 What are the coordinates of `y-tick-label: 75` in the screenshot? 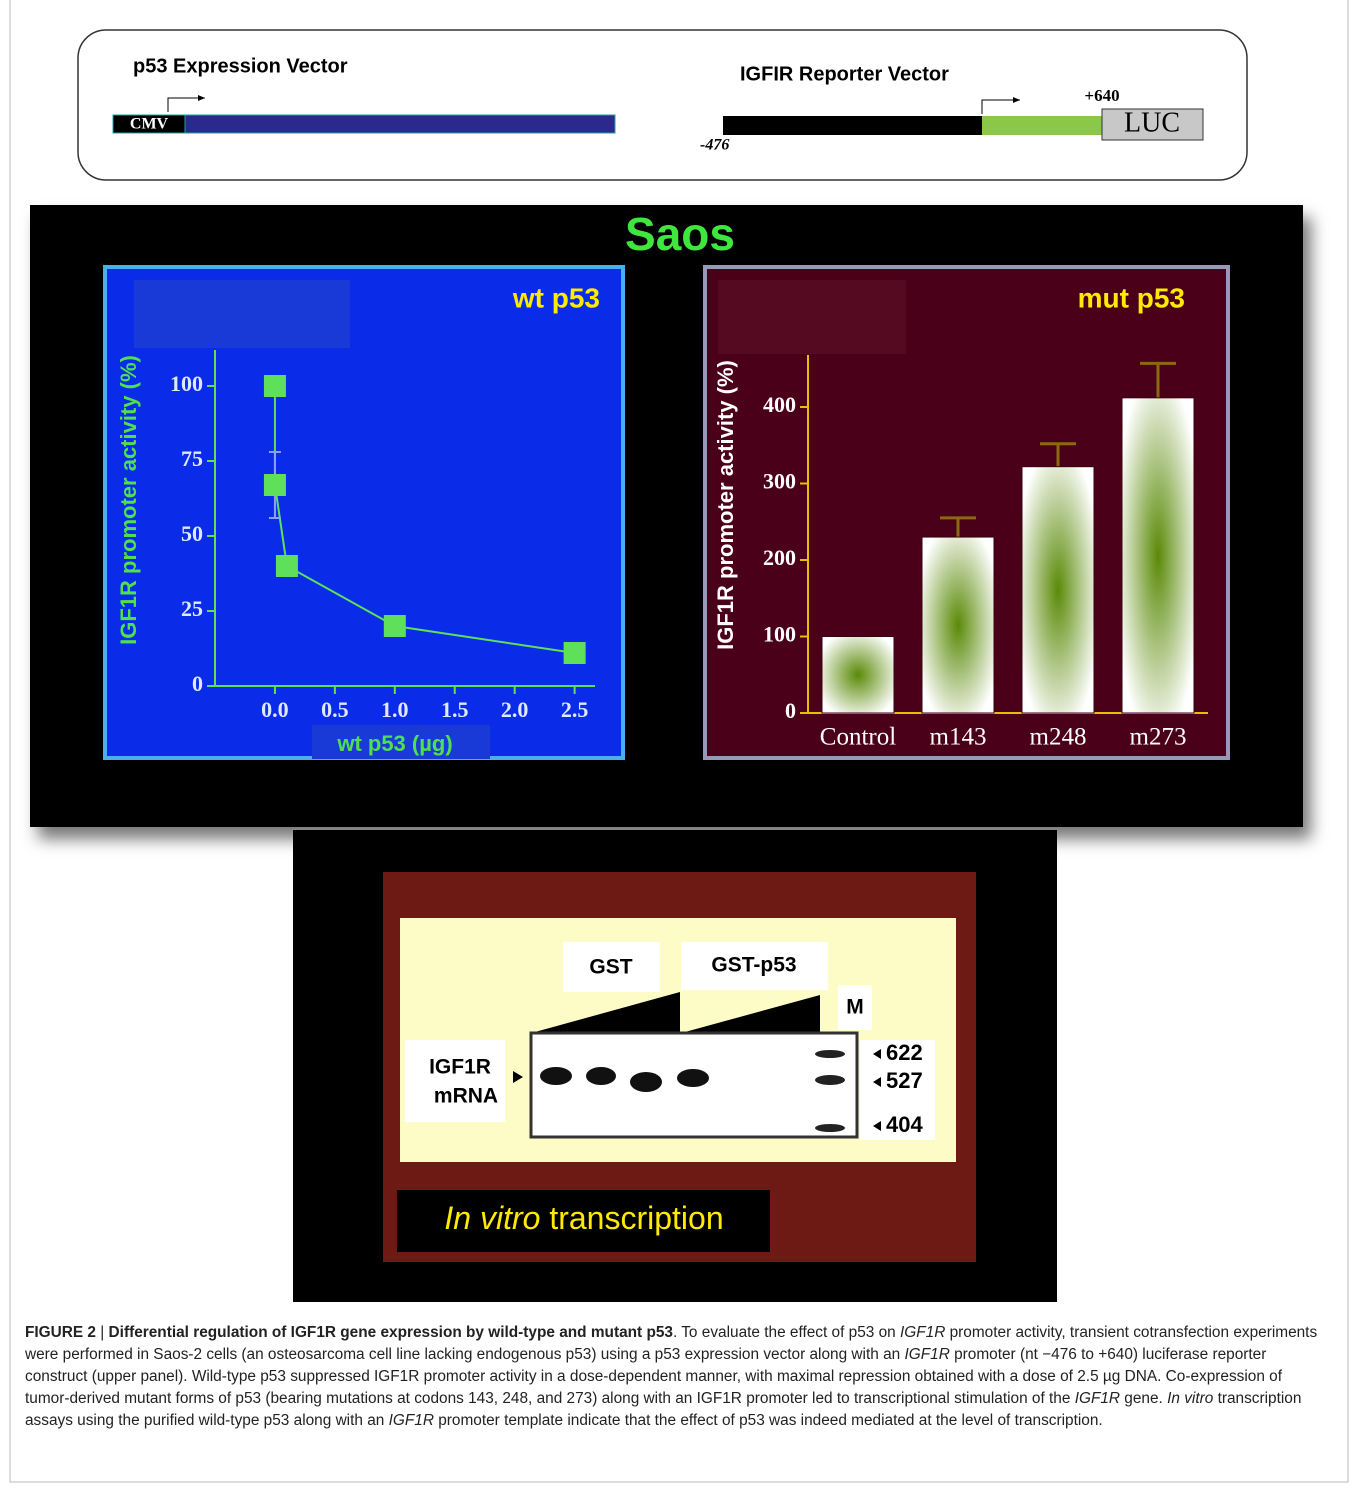 It's located at (192, 458).